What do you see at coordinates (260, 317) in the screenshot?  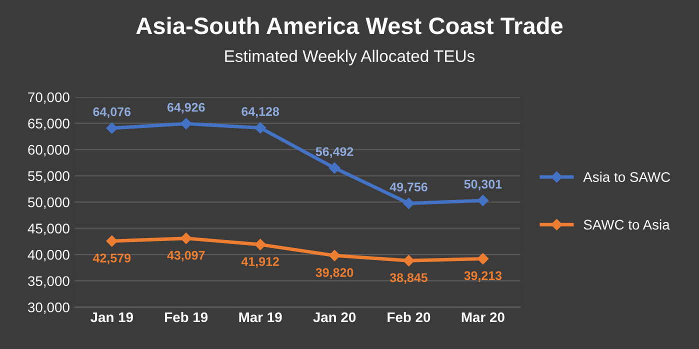 I see `x-tick-label: Mar 19` at bounding box center [260, 317].